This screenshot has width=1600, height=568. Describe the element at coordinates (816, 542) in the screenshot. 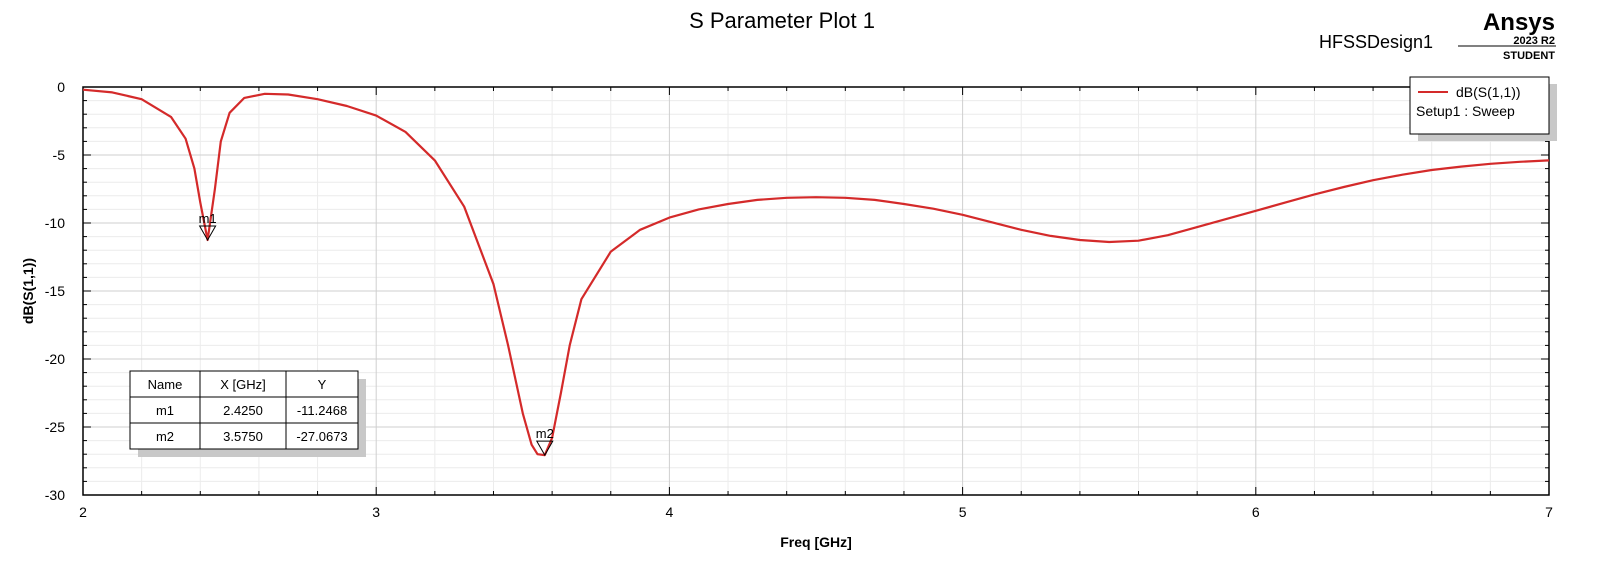

I see `x-axis-label: Freq [GHz]` at that location.